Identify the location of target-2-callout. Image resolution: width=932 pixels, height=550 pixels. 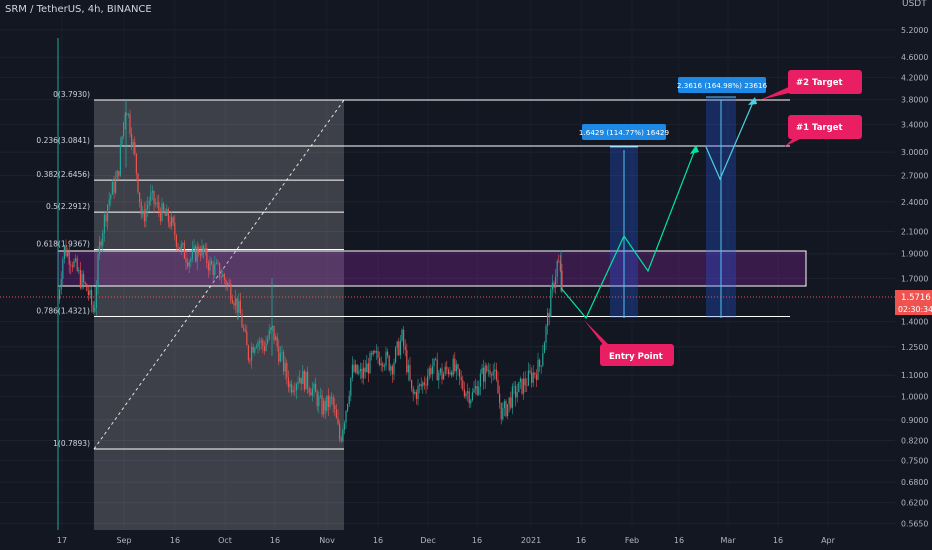
(825, 82).